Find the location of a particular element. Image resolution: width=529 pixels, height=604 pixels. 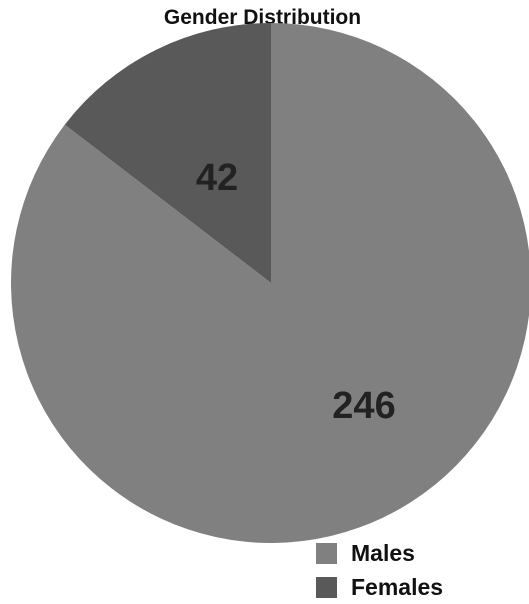

legend-label-females: Females is located at coordinates (397, 586).